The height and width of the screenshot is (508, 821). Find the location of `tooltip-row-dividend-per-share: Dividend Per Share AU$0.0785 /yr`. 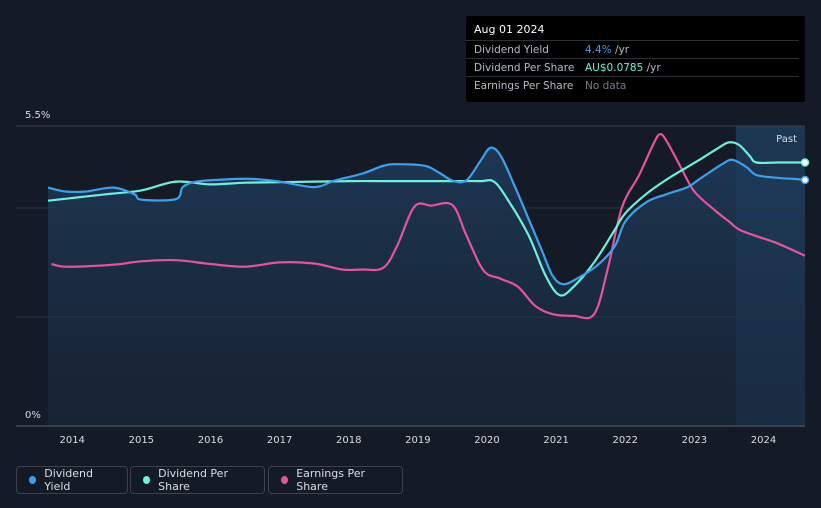

tooltip-row-dividend-per-share: Dividend Per Share AU$0.0785 /yr is located at coordinates (632, 67).